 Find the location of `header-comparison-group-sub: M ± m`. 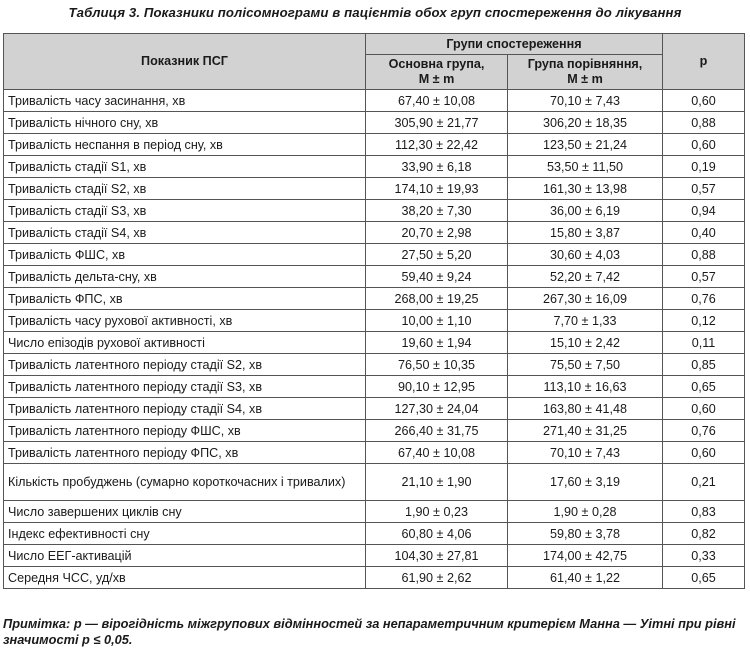

header-comparison-group-sub: M ± m is located at coordinates (585, 79).